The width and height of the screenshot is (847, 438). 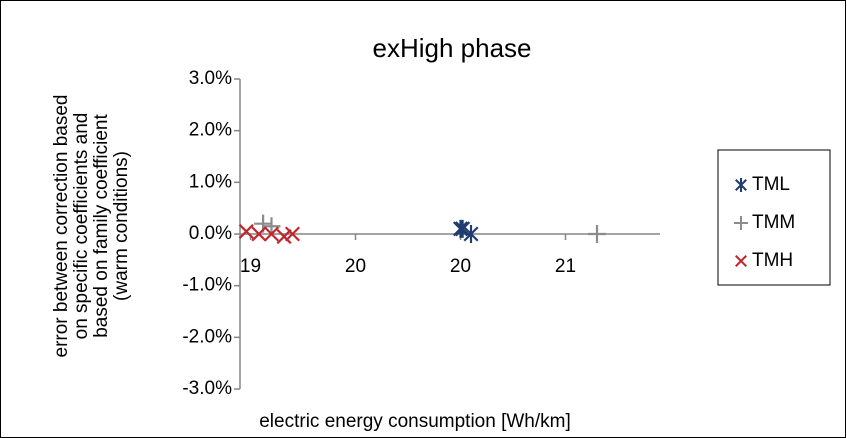 I want to click on x-axis-label: electric energy consumption [Wh/km], so click(x=415, y=421).